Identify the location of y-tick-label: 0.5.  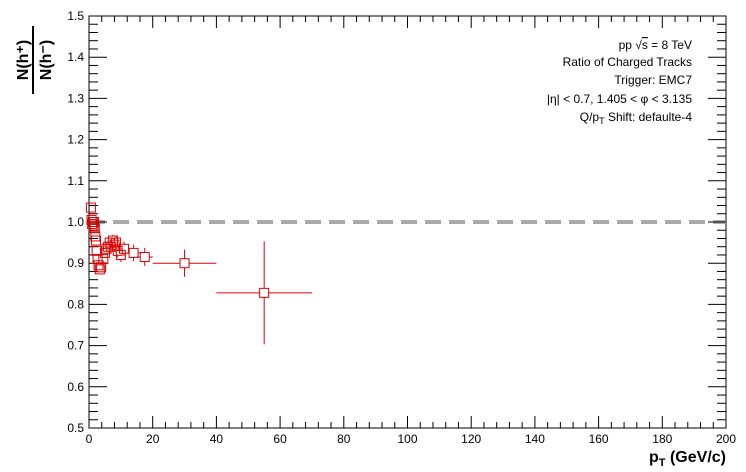
(75, 428).